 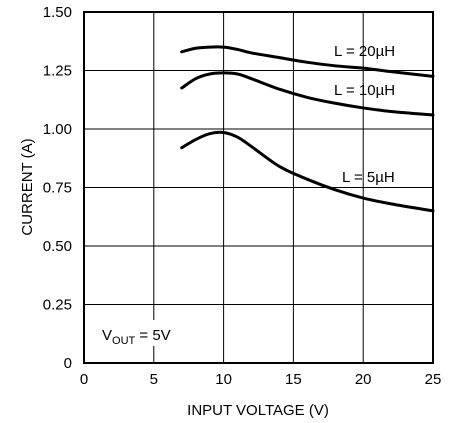 What do you see at coordinates (258, 410) in the screenshot?
I see `x-axis-label: INPUT VOLTAGE (V)` at bounding box center [258, 410].